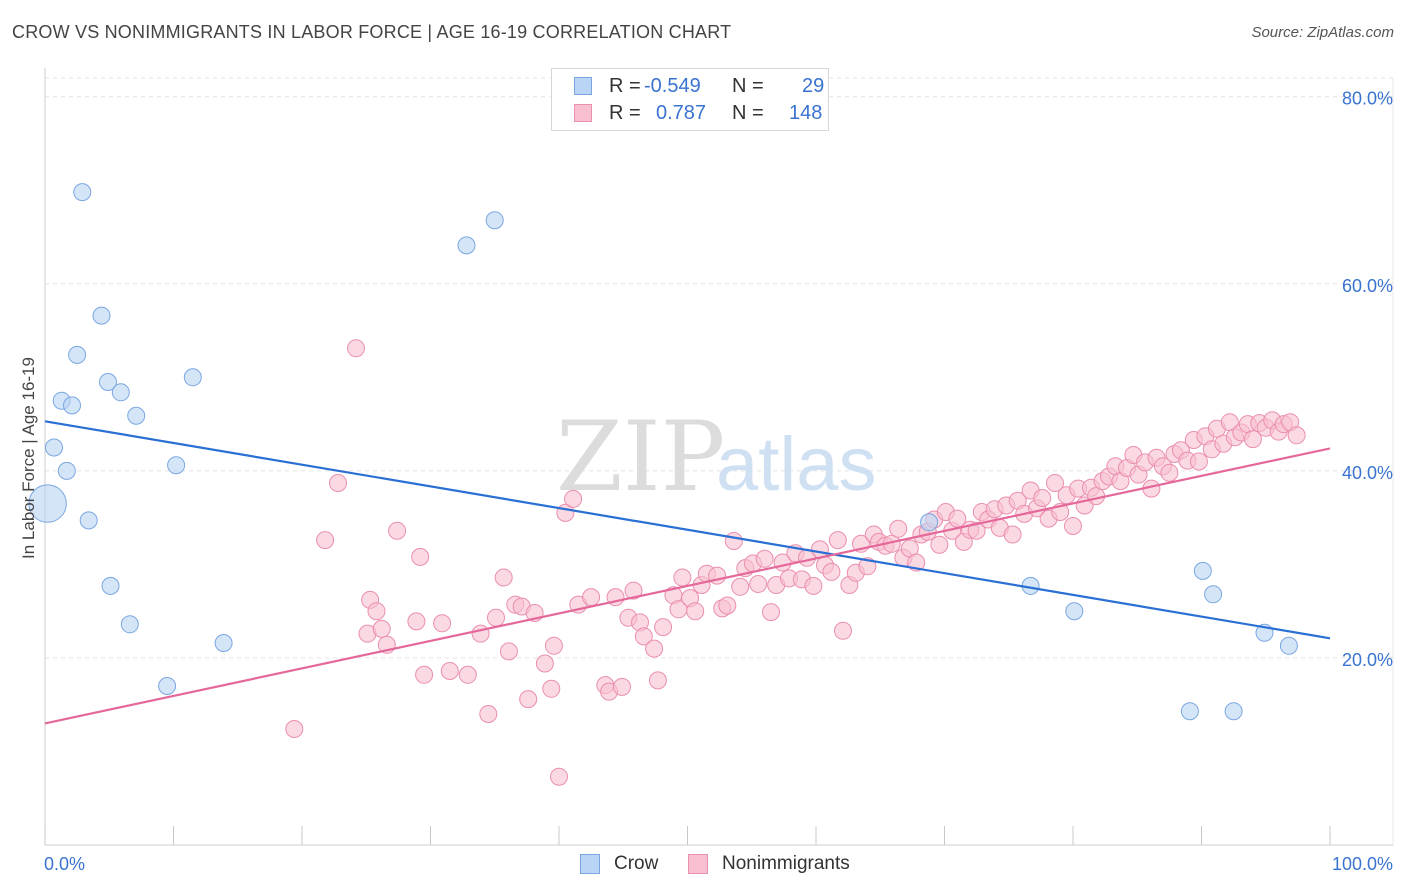 This screenshot has height=892, width=1406. Describe the element at coordinates (1367, 473) in the screenshot. I see `y-tick-label: 40.0%` at that location.